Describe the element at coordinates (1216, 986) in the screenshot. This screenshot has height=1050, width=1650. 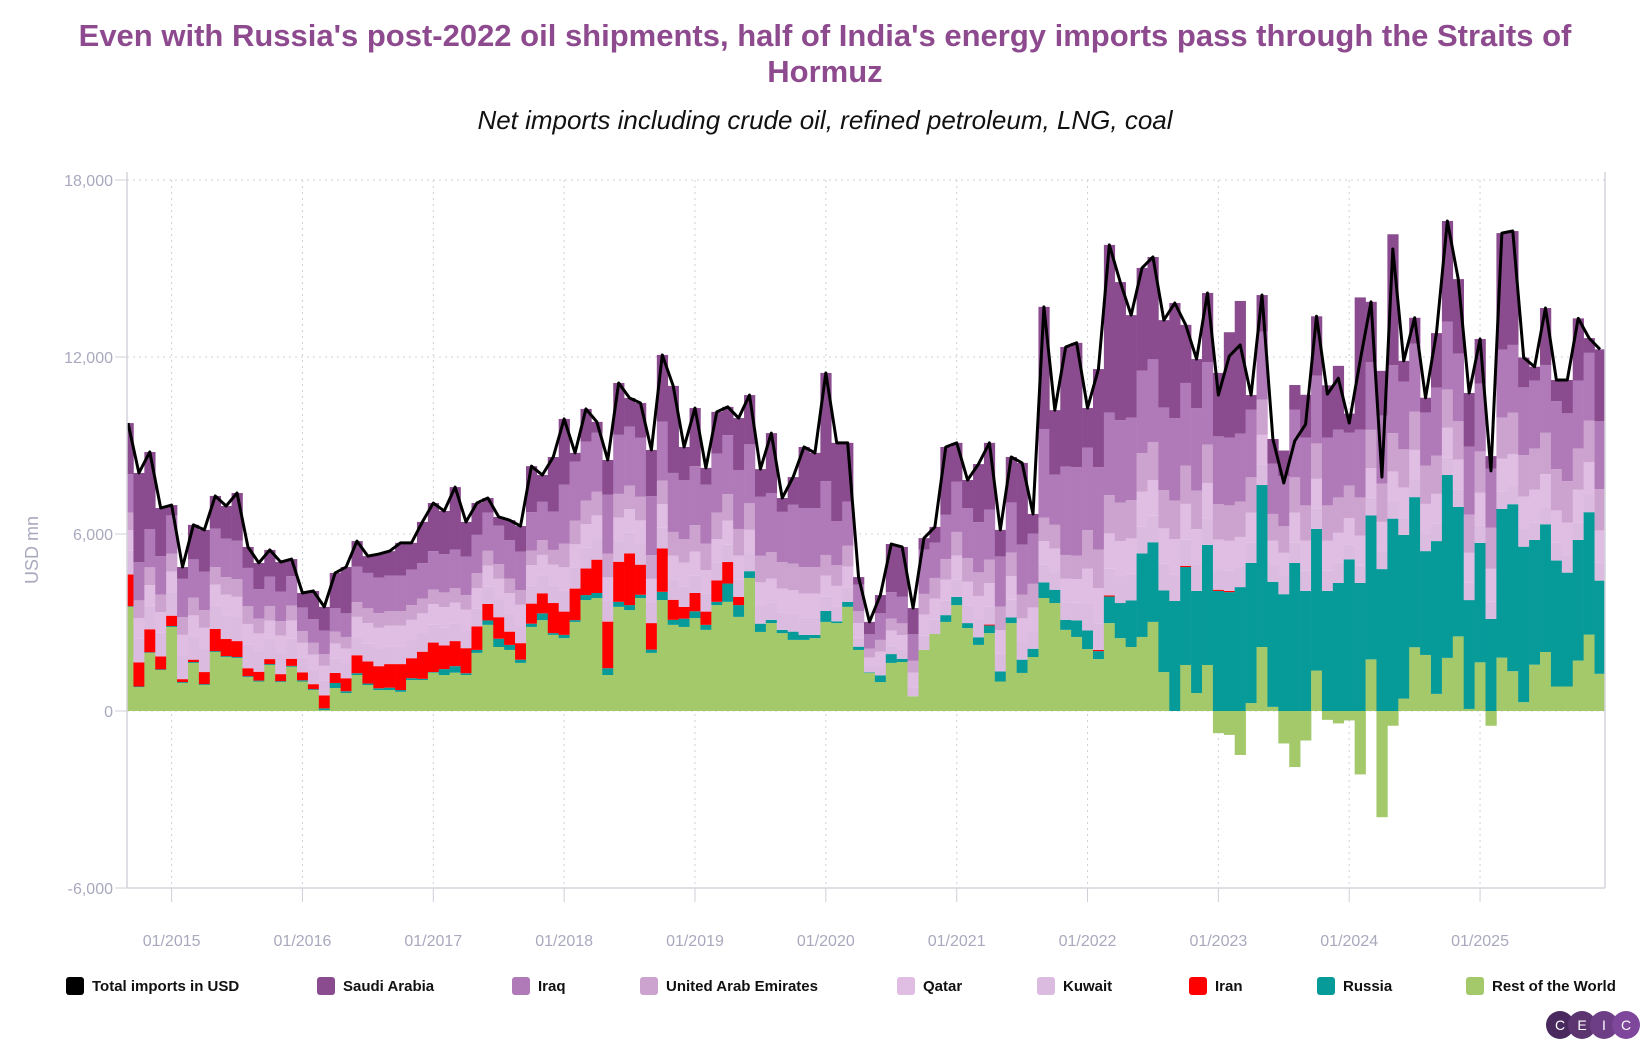
I see `legend-item-iran: Iran` at that location.